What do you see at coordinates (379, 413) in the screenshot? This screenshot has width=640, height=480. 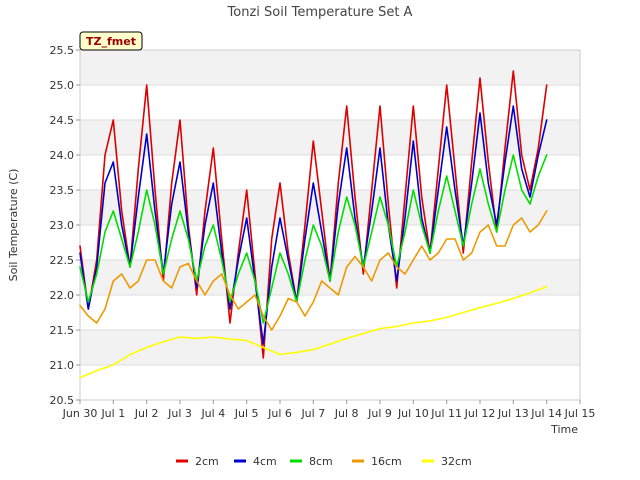 I see `x-tick-label: Jul 9` at bounding box center [379, 413].